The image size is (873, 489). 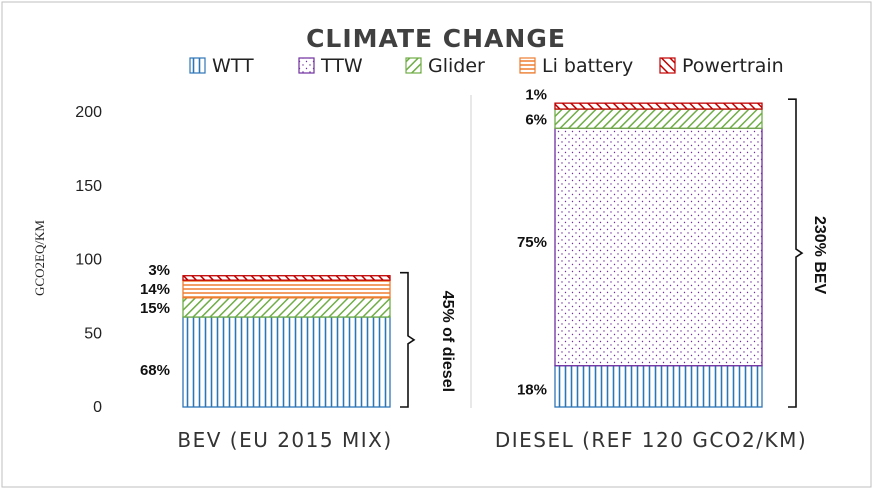 I want to click on segment-label-0-0: 68%, so click(x=155, y=370).